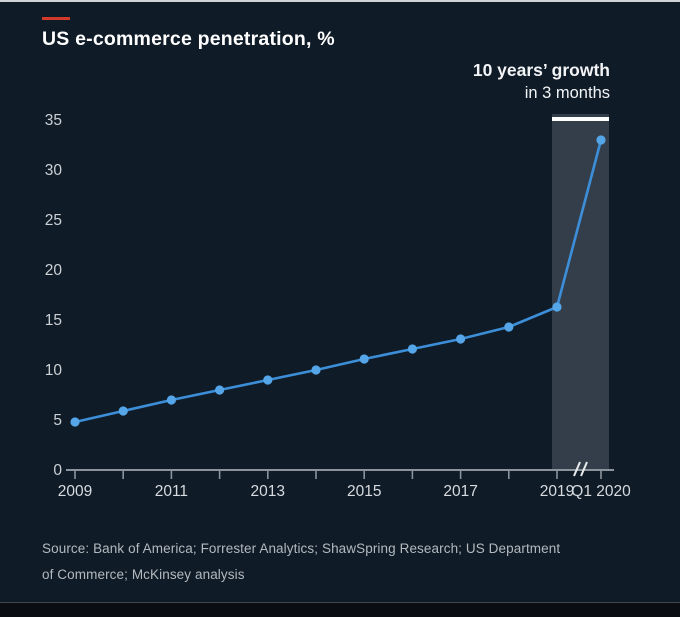 This screenshot has height=617, width=680. What do you see at coordinates (53, 220) in the screenshot?
I see `y-tick-label: 25` at bounding box center [53, 220].